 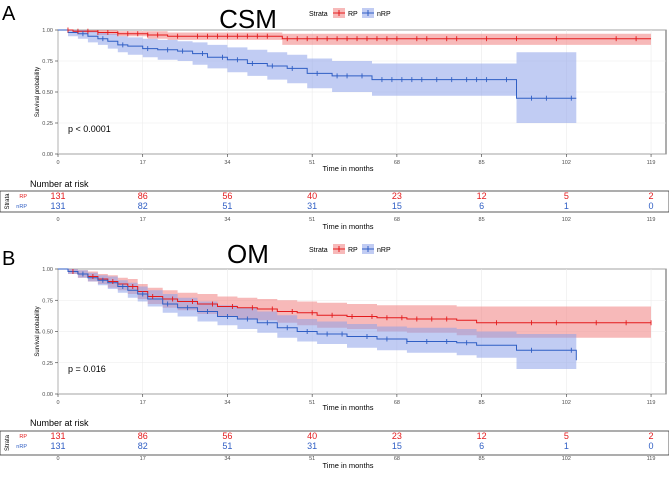 What do you see at coordinates (566, 163) in the screenshot?
I see `x-tick-label: 102` at bounding box center [566, 163].